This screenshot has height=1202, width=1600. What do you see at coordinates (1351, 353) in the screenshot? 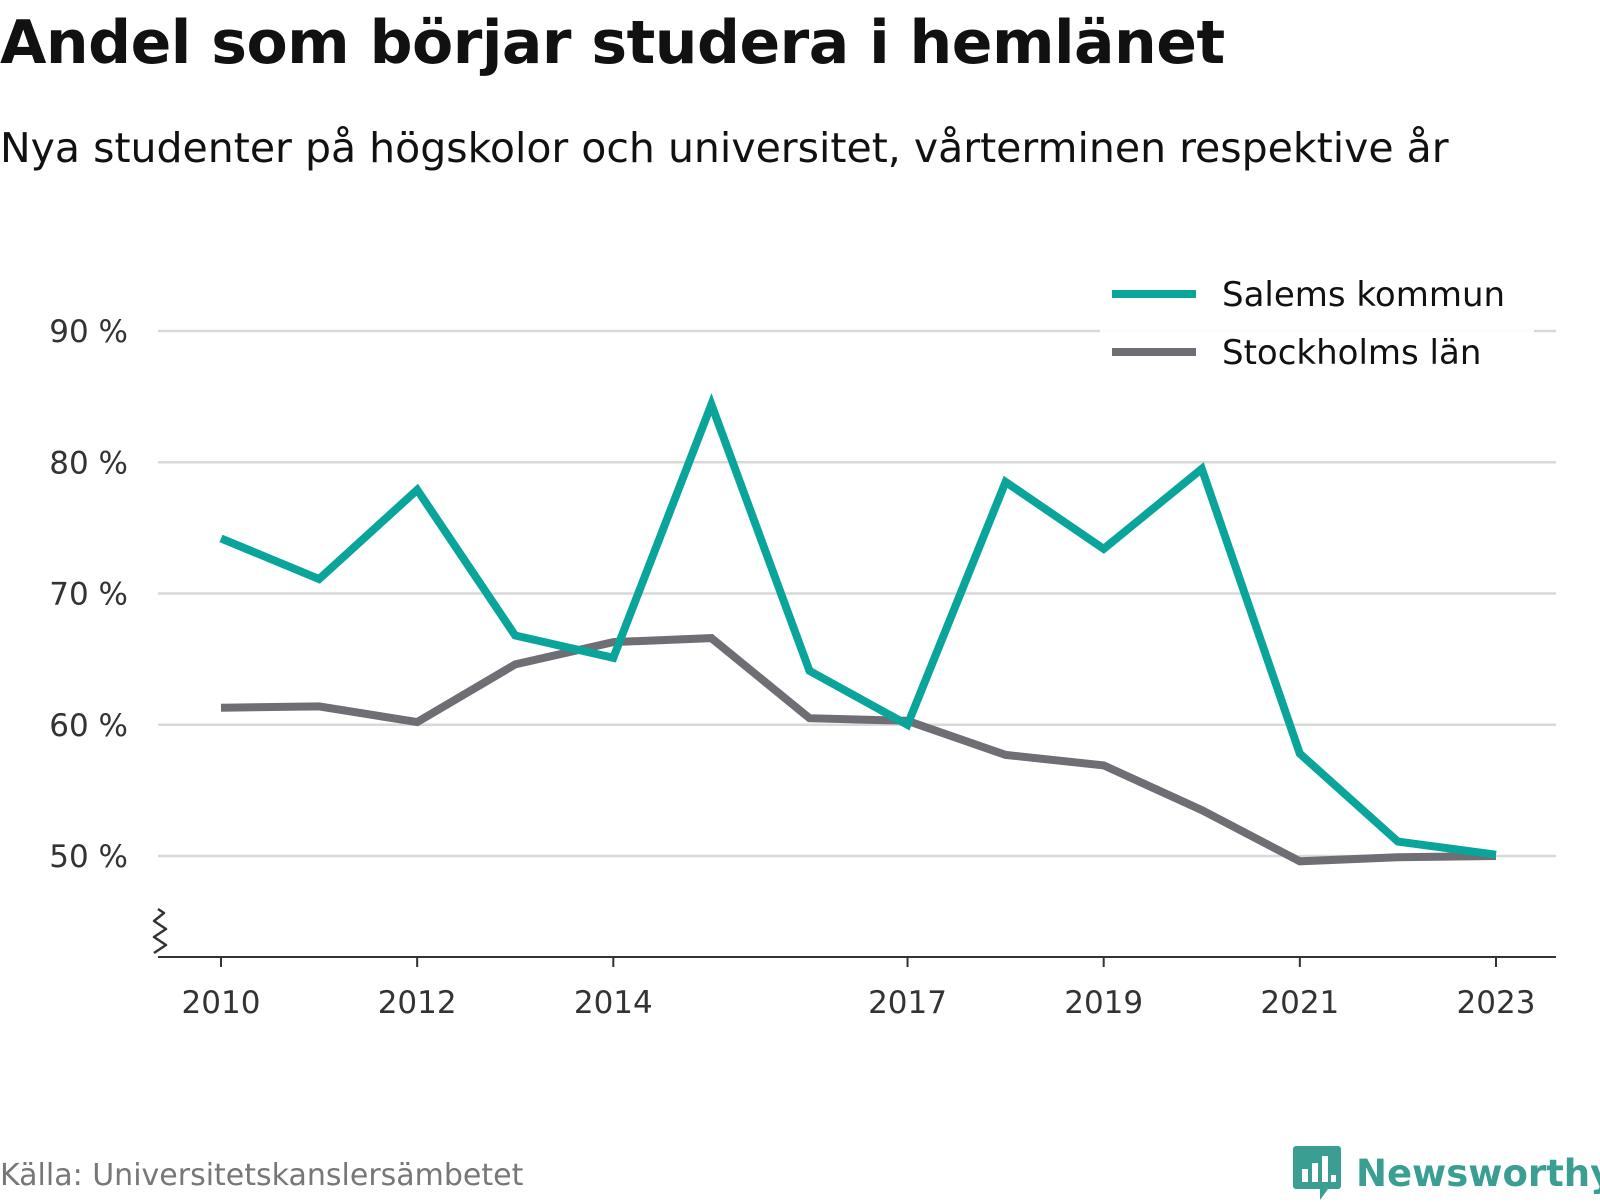
I see `legend-label-stockholm: Stockholms län` at bounding box center [1351, 353].